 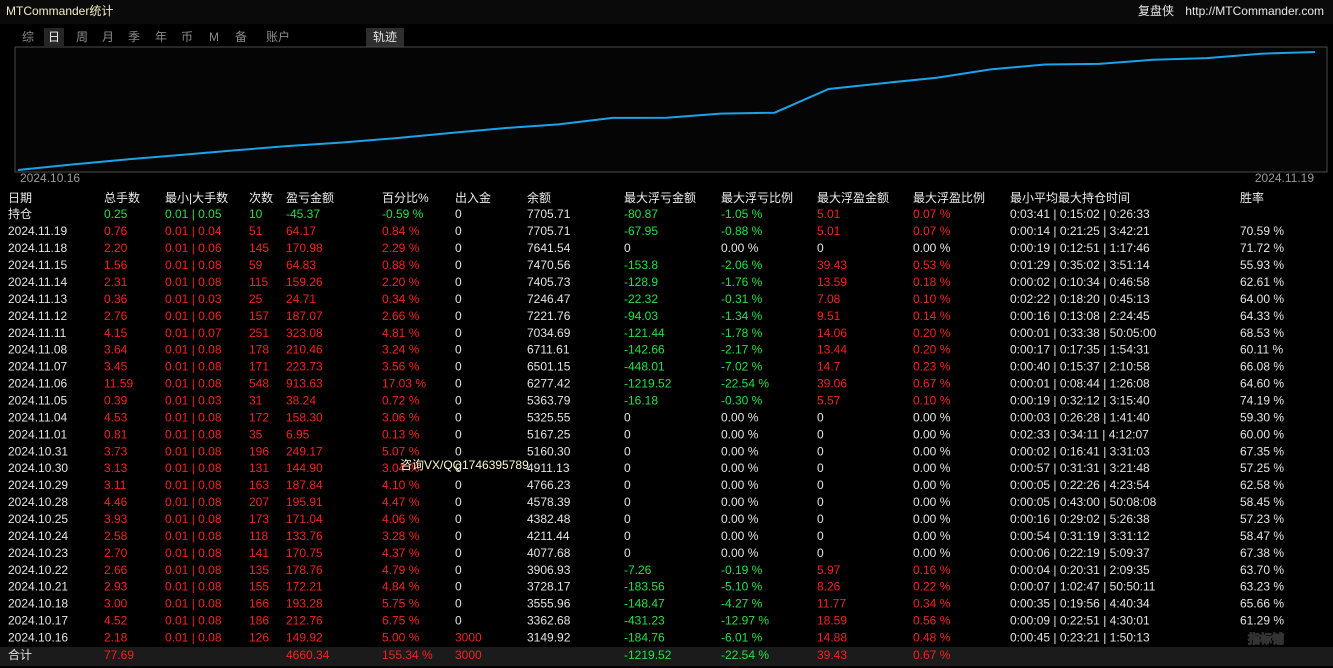 I want to click on cell: 9.51, so click(x=829, y=316).